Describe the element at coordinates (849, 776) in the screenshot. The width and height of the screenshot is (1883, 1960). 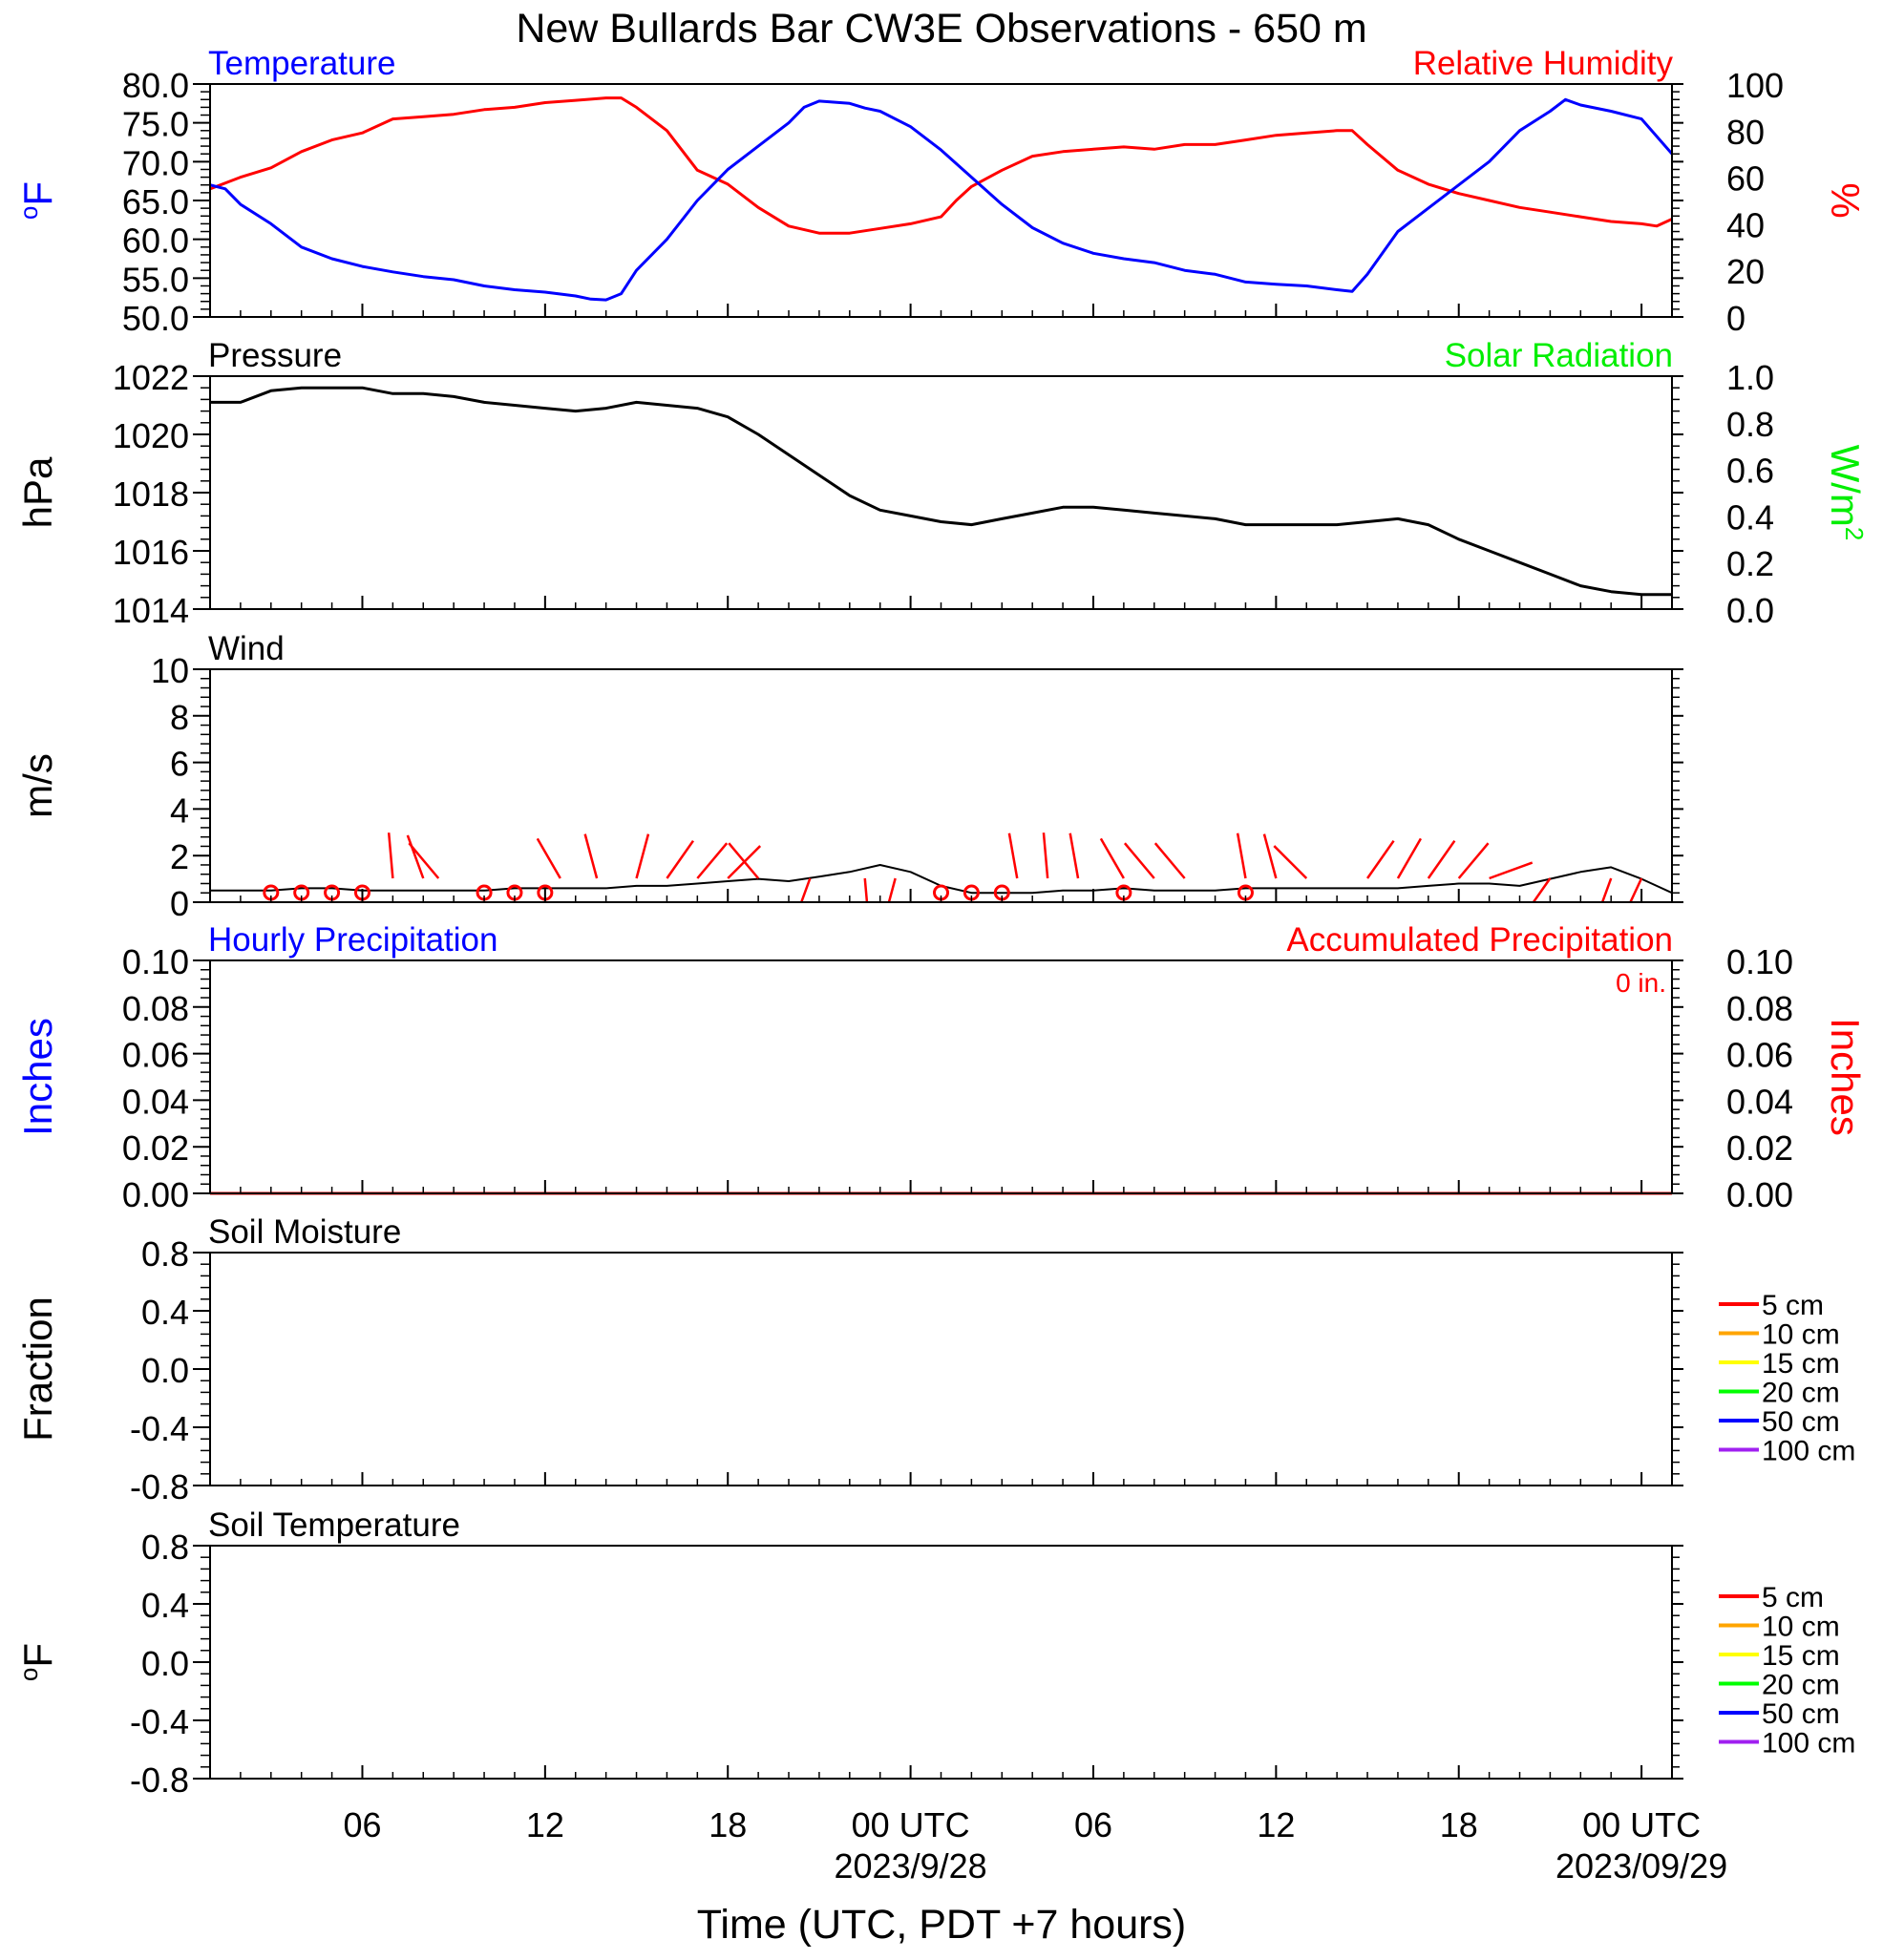
I see `panel-wind: 10 8 6 4 2 0 Wind m/s` at that location.